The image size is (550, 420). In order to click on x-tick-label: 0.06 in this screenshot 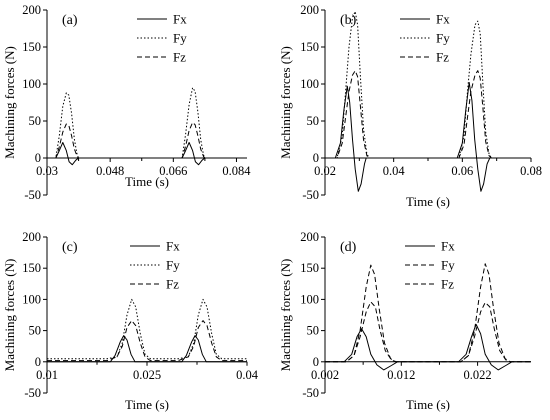, I will do `click(462, 171)`.